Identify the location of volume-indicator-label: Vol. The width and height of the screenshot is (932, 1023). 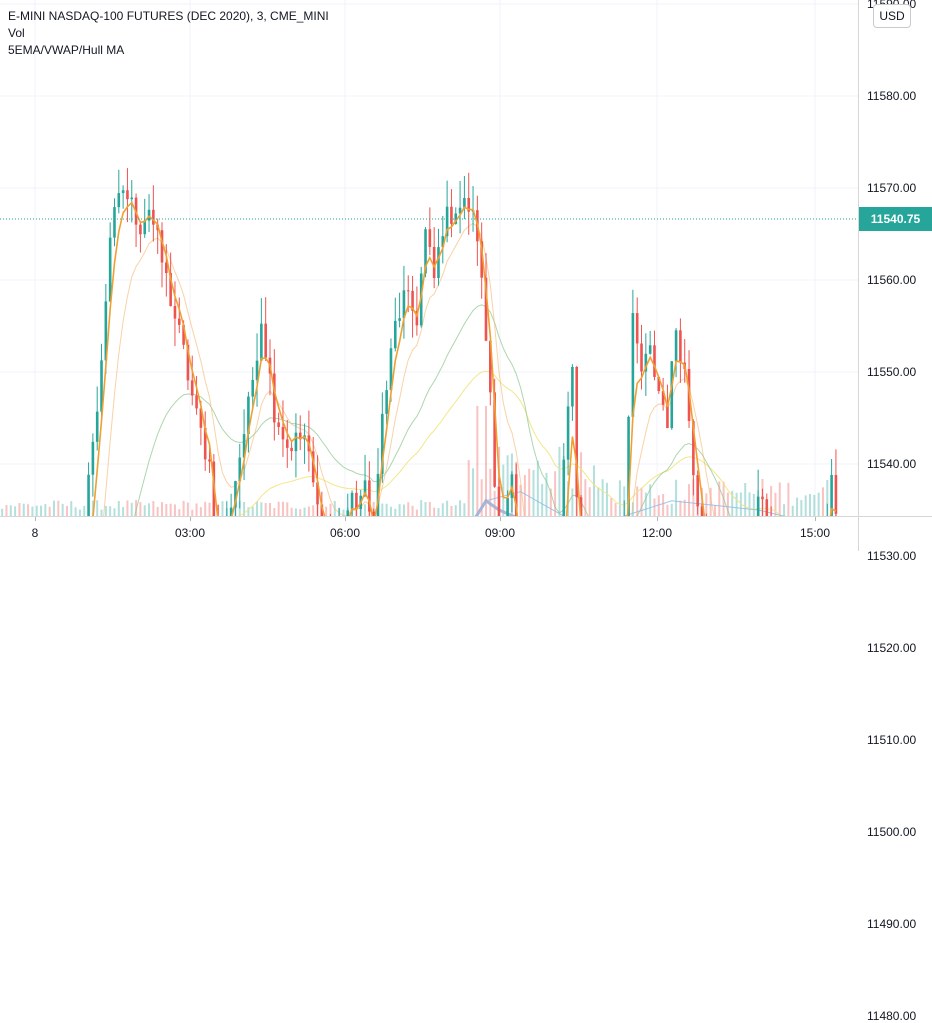
(16, 33).